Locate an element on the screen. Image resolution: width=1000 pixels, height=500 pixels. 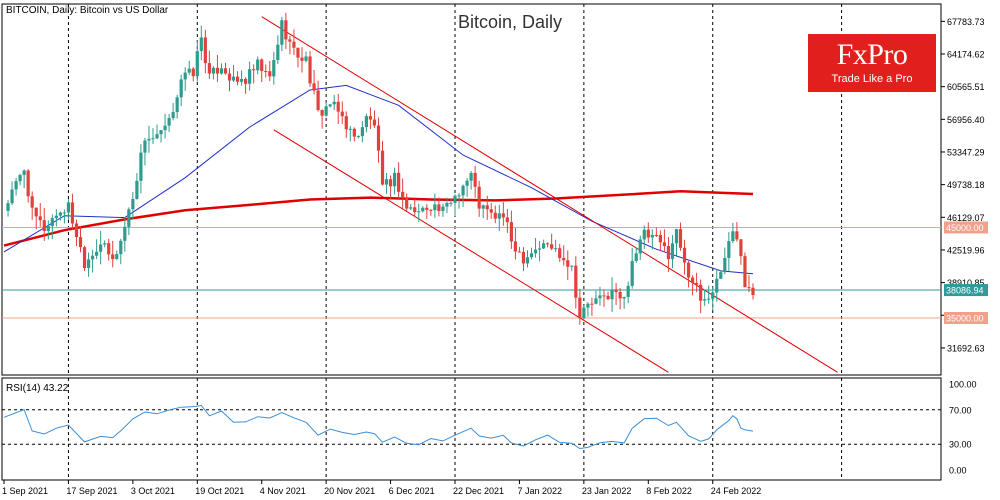
rsi-tick-label: 100.00 is located at coordinates (963, 385).